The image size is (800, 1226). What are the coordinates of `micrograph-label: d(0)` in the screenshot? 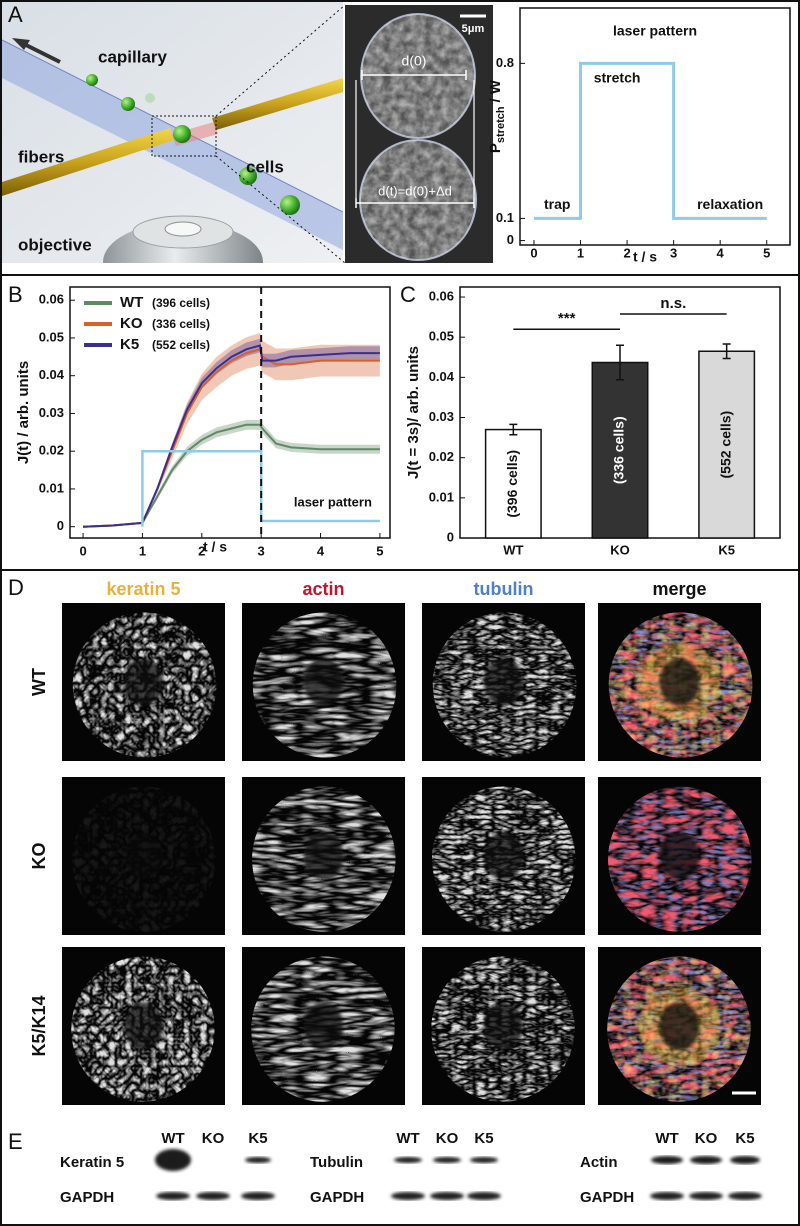 It's located at (414, 61).